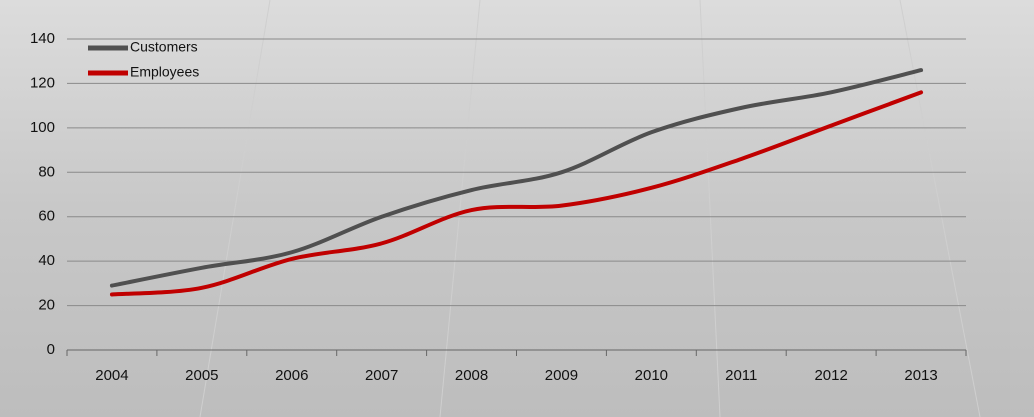 This screenshot has width=1034, height=417. I want to click on x-tick-label: 2010, so click(651, 375).